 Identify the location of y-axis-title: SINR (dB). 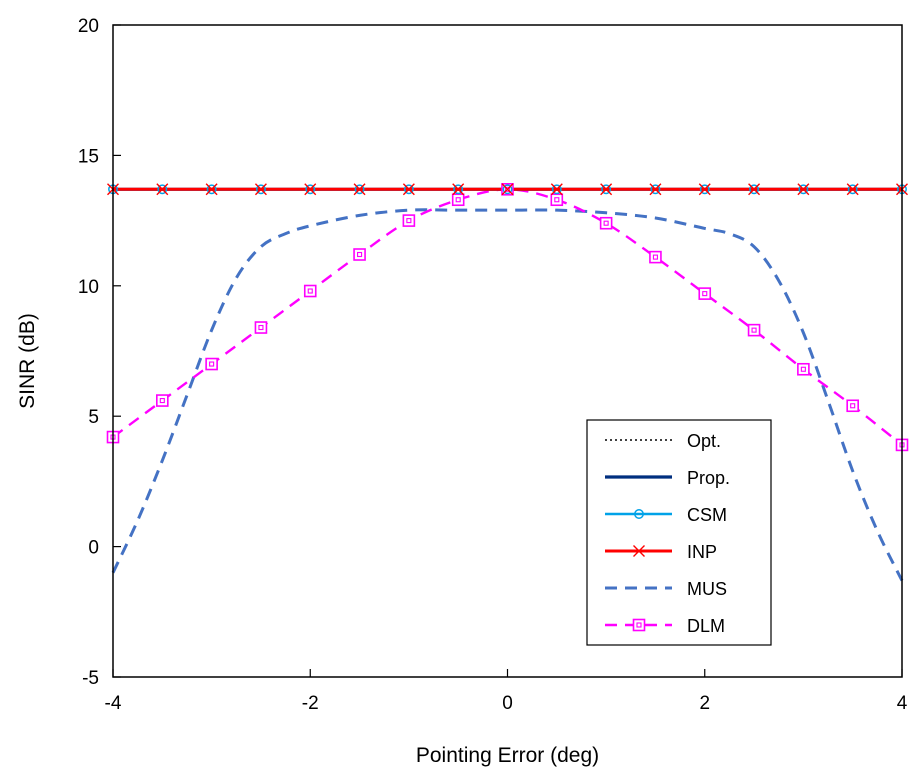
(27, 361).